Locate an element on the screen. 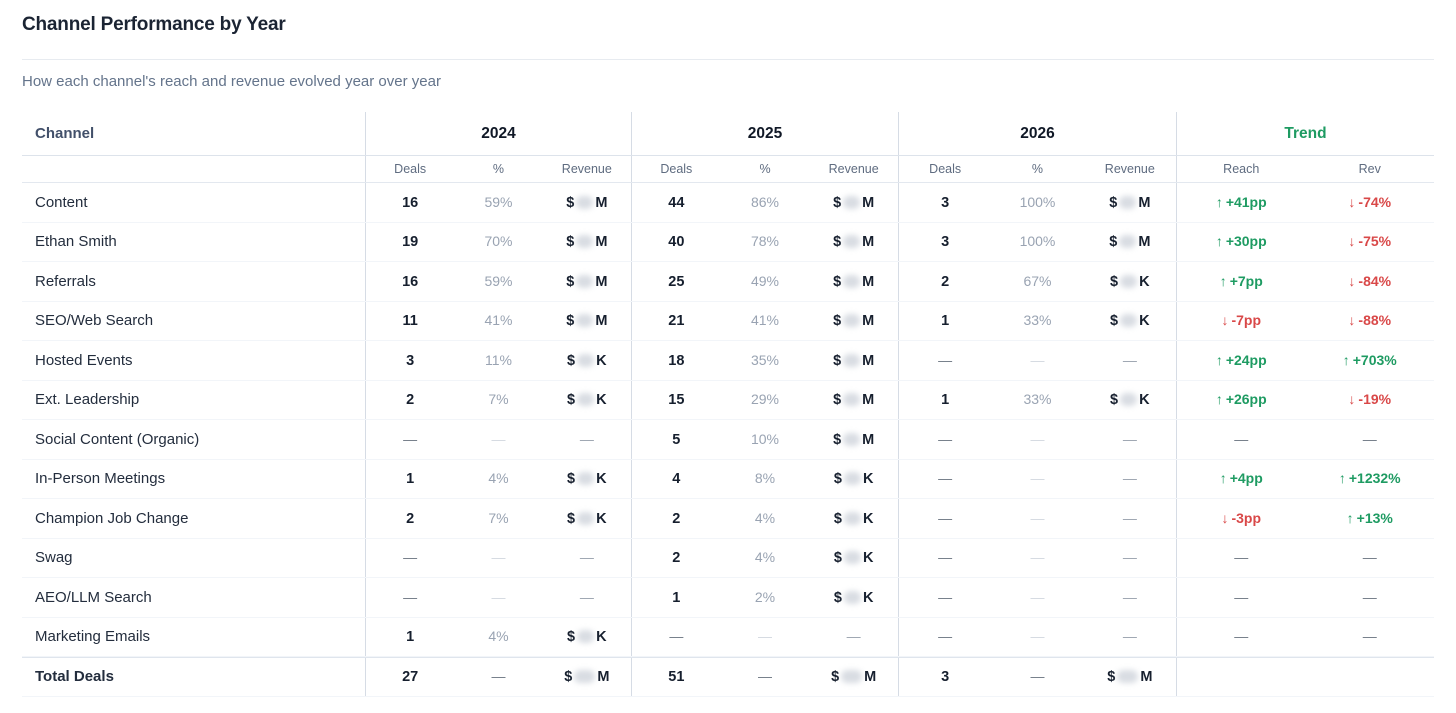 The width and height of the screenshot is (1456, 713). deals-value: 21 is located at coordinates (676, 321).